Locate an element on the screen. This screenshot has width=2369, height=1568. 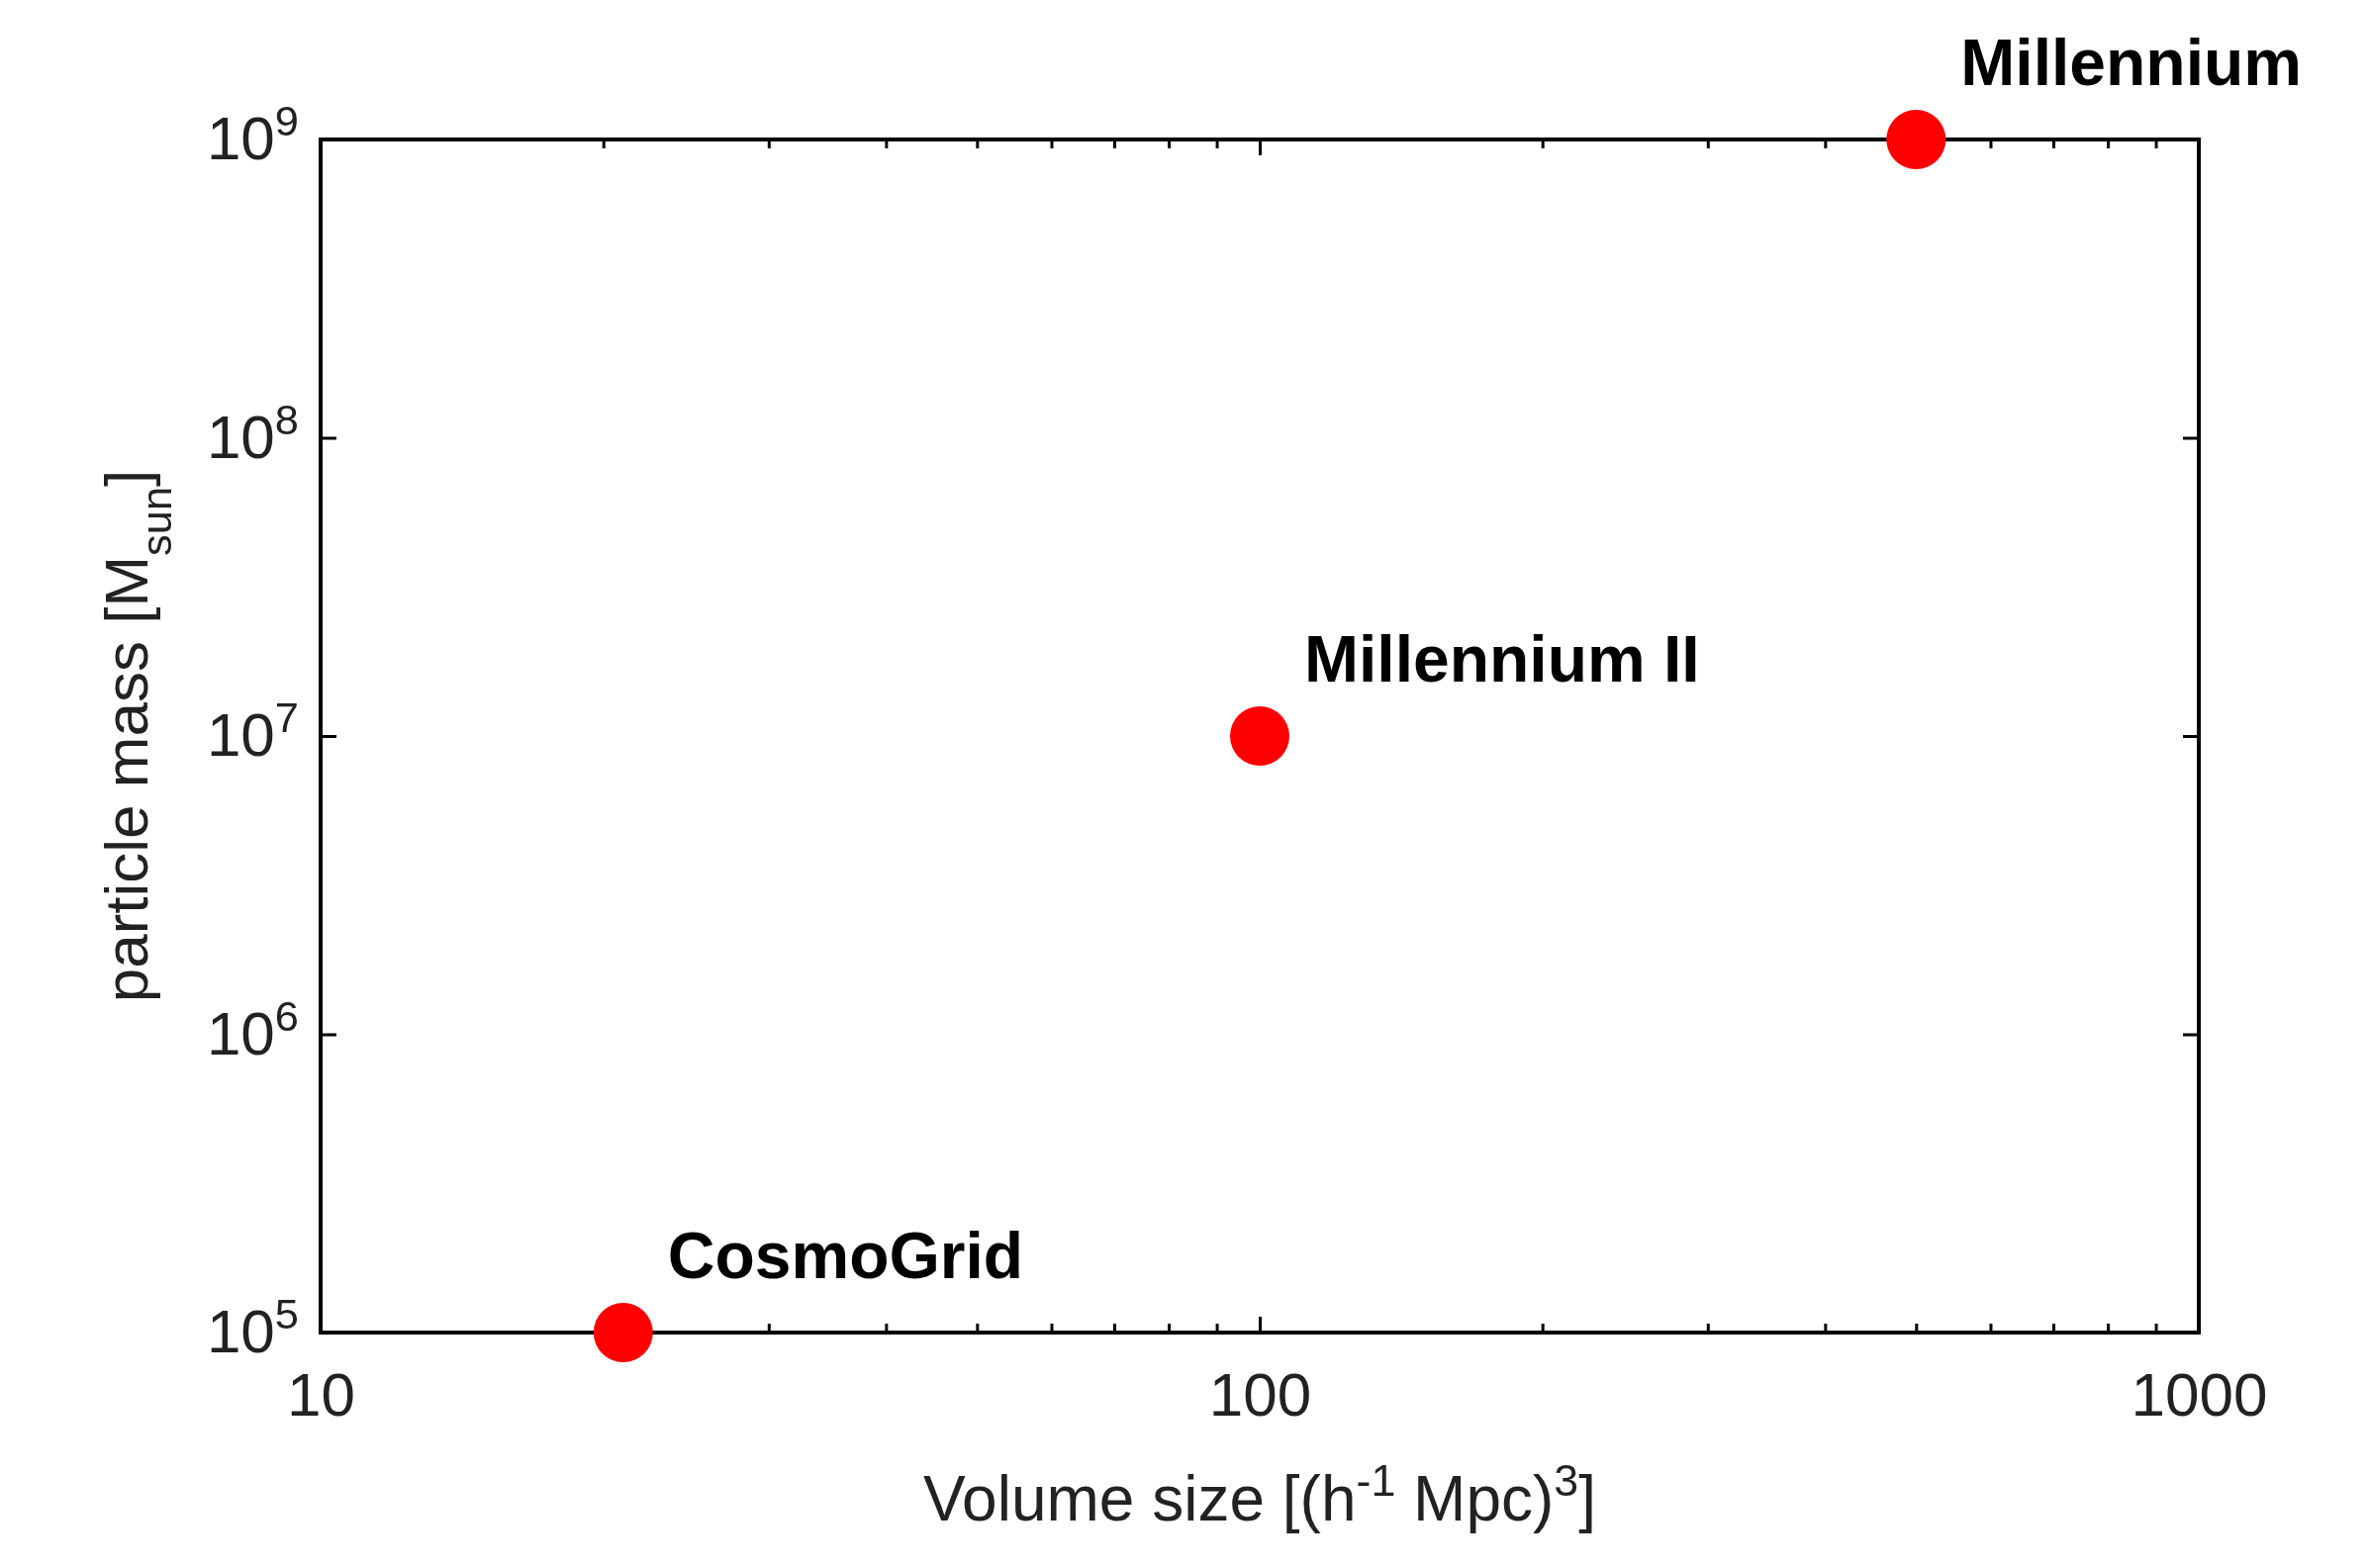
x-tick-label: 100 is located at coordinates (1260, 1395).